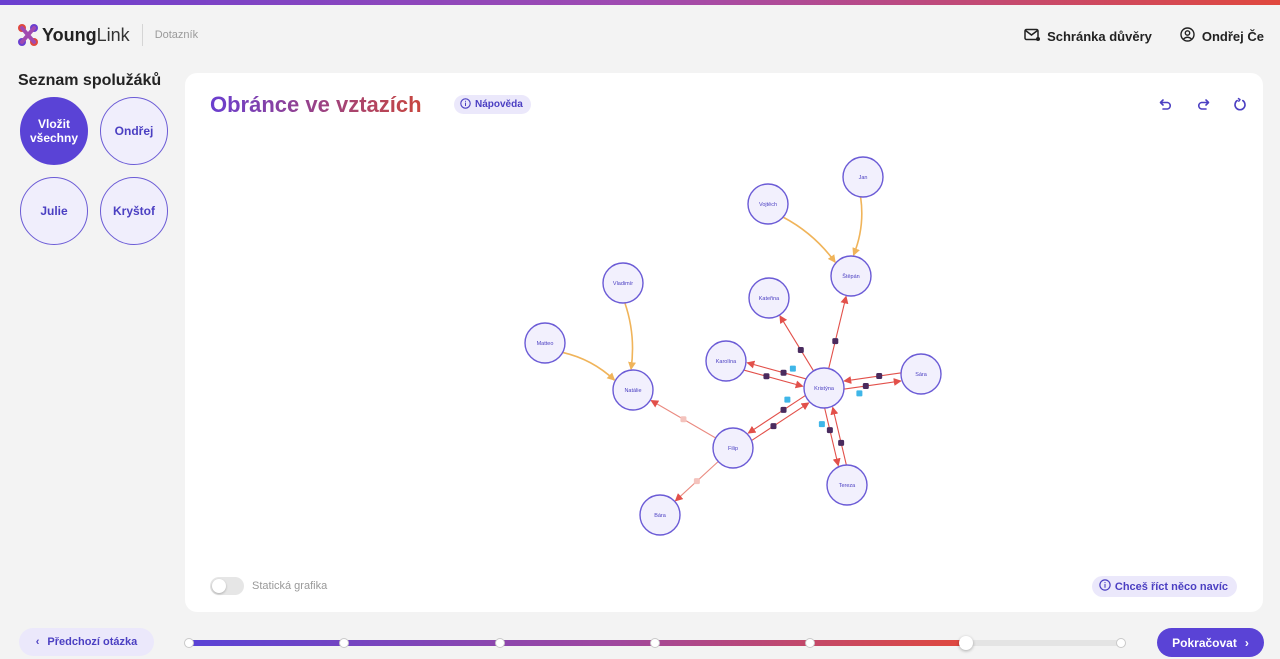 The width and height of the screenshot is (1280, 659). What do you see at coordinates (290, 586) in the screenshot?
I see `static-graphics-label: Statická grafika` at bounding box center [290, 586].